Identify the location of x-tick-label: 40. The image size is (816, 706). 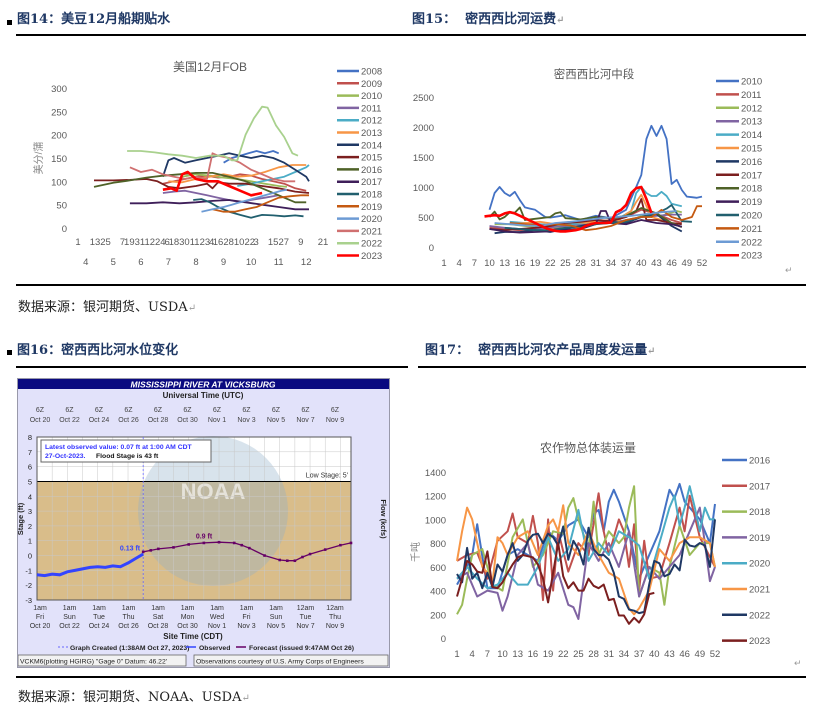
(641, 263).